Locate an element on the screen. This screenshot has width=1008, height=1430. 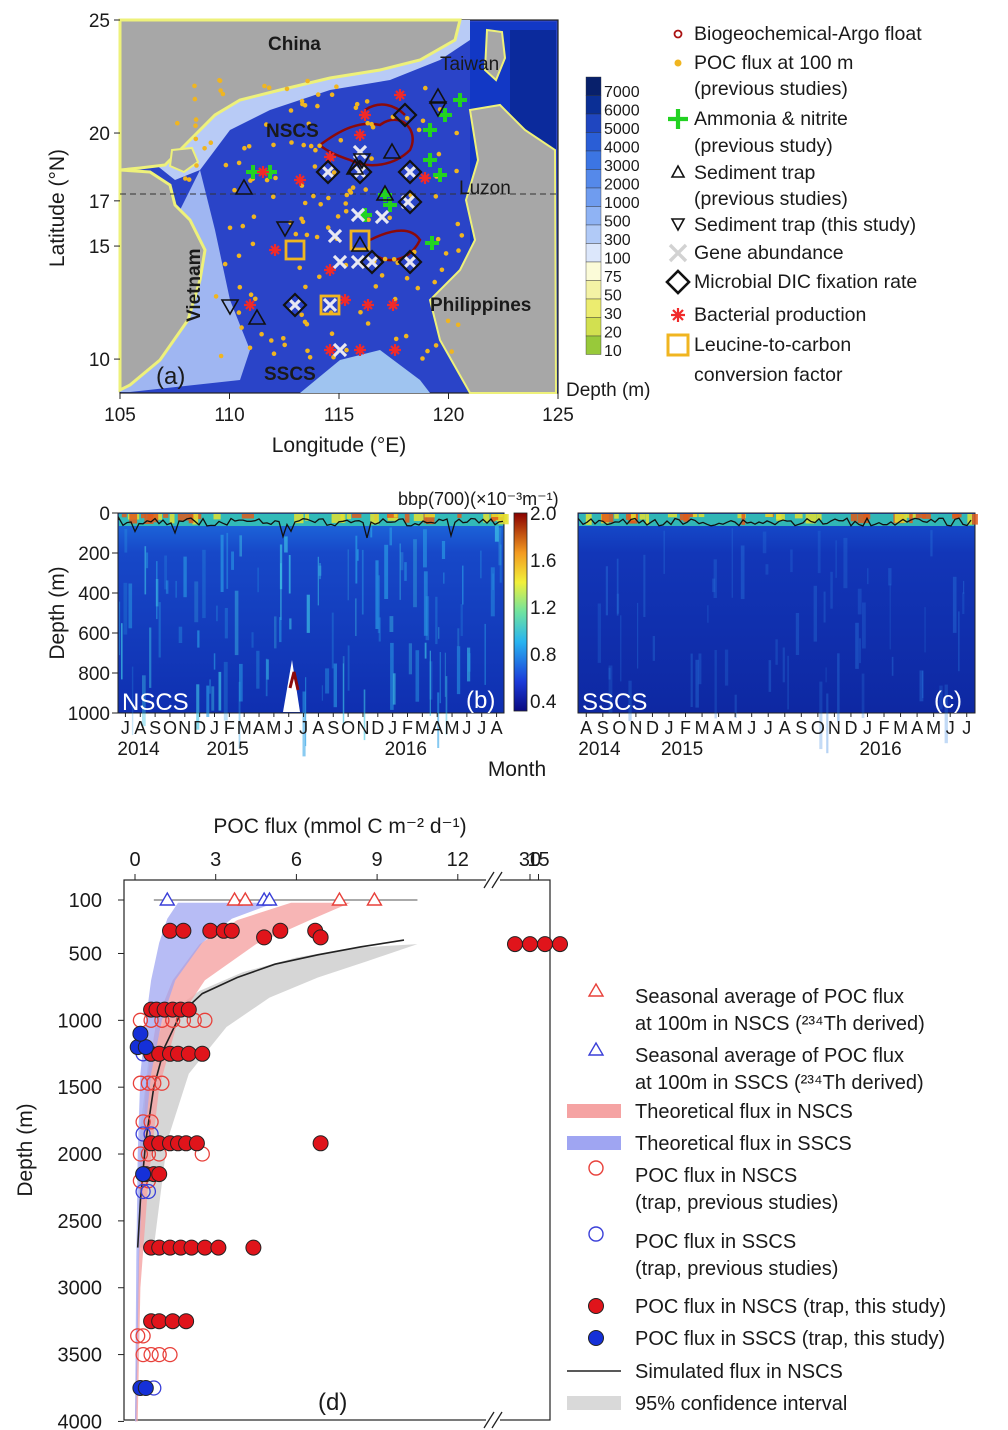
bc-ytick-label: 400 is located at coordinates (94, 594).